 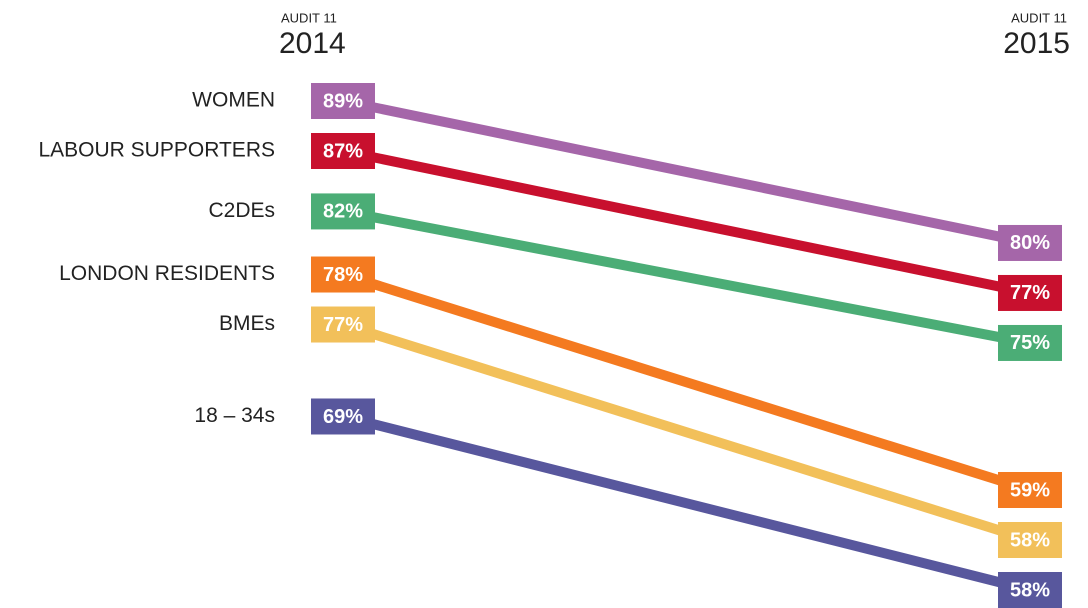 I want to click on value-label: 59%, so click(x=1030, y=490).